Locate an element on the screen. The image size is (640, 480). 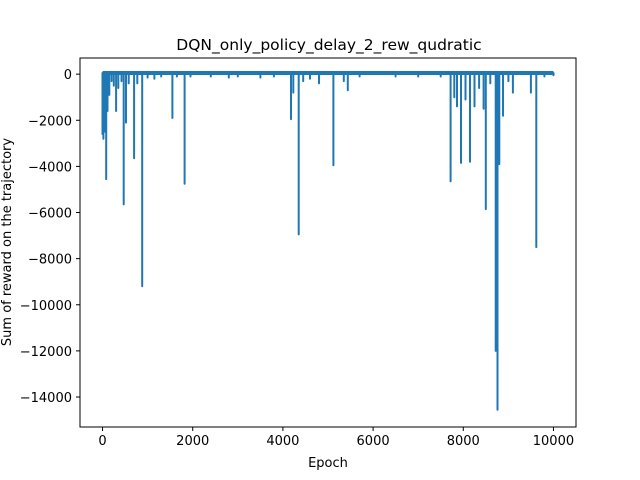
chart-title: DQN_only_policy_delay_2_rew_qudratic is located at coordinates (328, 45).